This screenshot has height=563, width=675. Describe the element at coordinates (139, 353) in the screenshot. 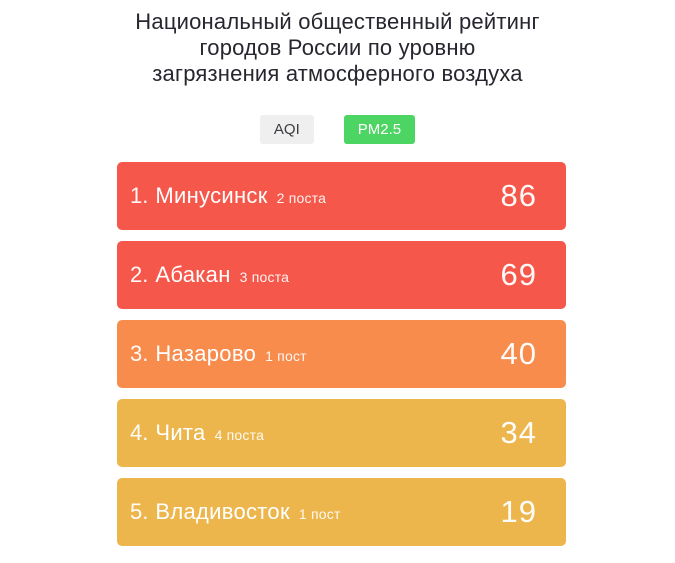

I see `rank-number: 3.` at that location.